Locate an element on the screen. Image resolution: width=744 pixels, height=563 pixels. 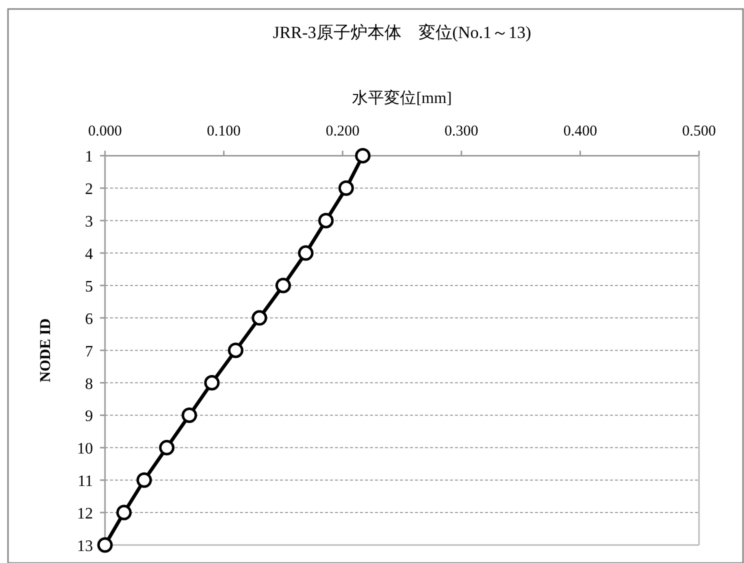
y-axis-title: NODE ID is located at coordinates (46, 350).